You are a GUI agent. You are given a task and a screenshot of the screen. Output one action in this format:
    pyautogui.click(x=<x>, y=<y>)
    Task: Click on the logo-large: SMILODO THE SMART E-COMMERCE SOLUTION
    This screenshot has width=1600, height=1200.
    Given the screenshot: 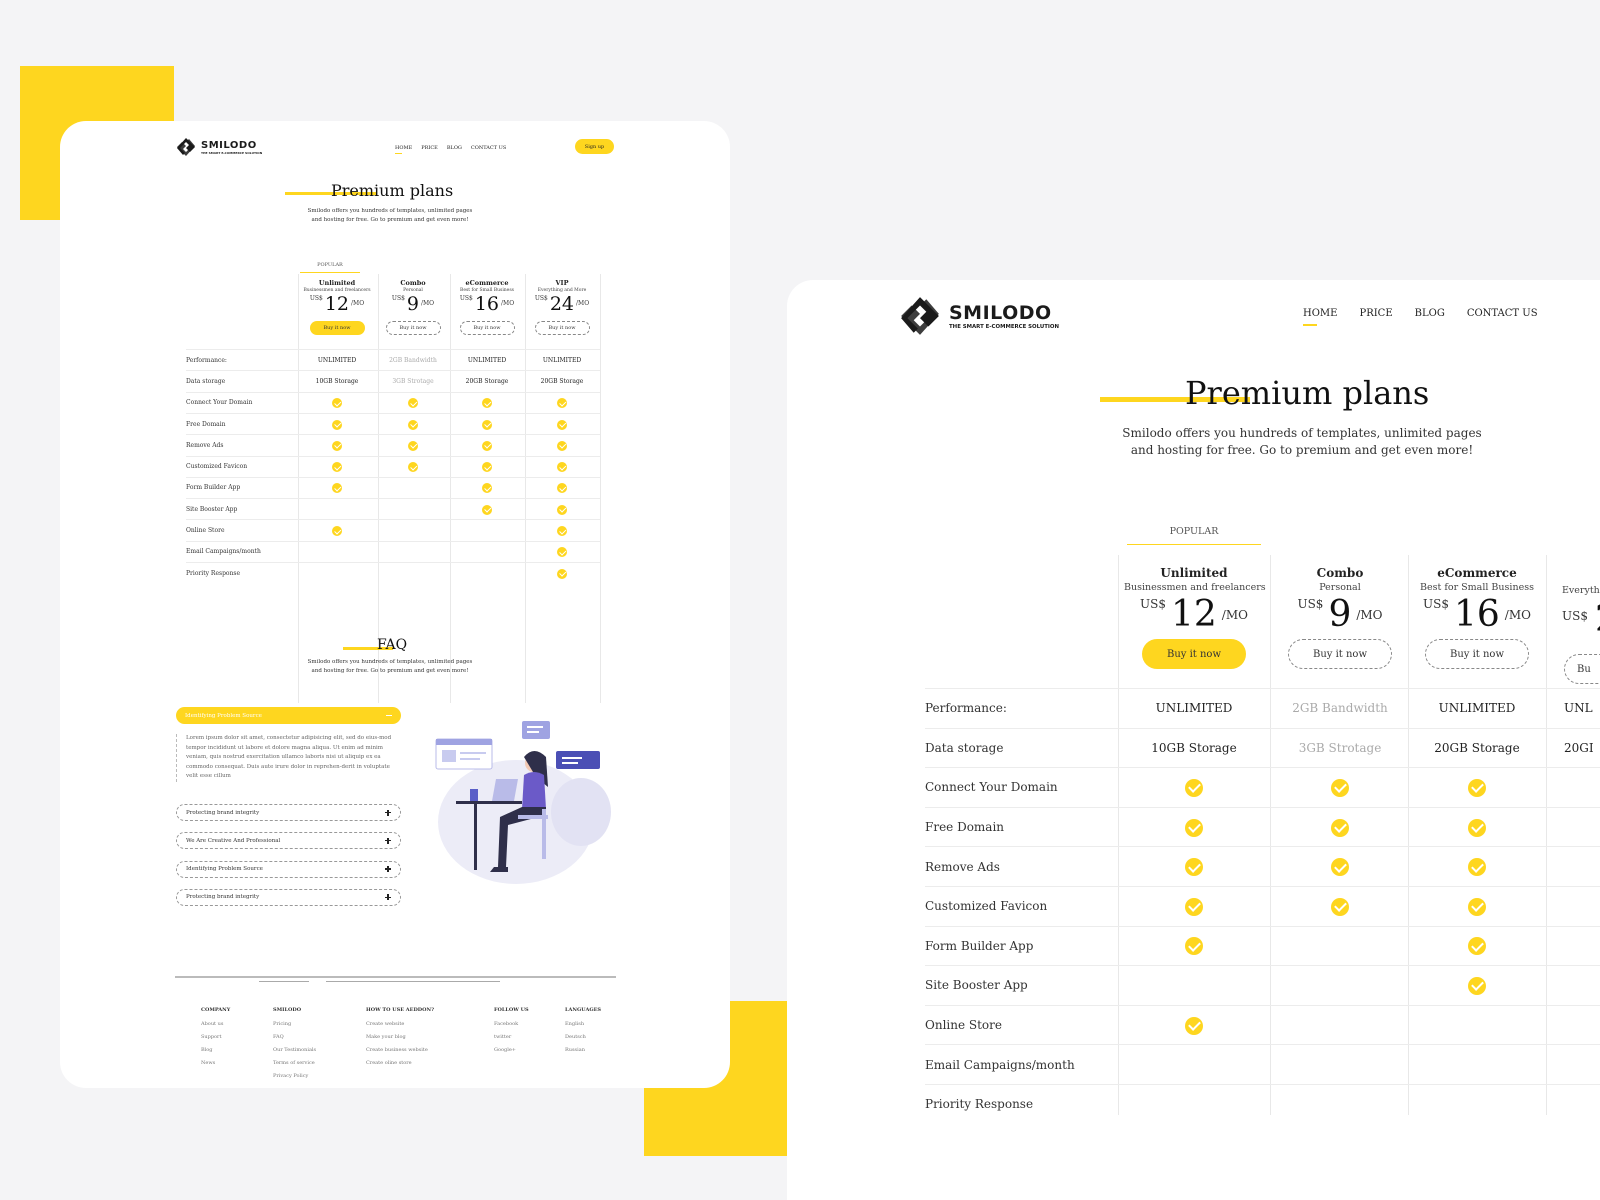 What is the action you would take?
    pyautogui.click(x=979, y=316)
    